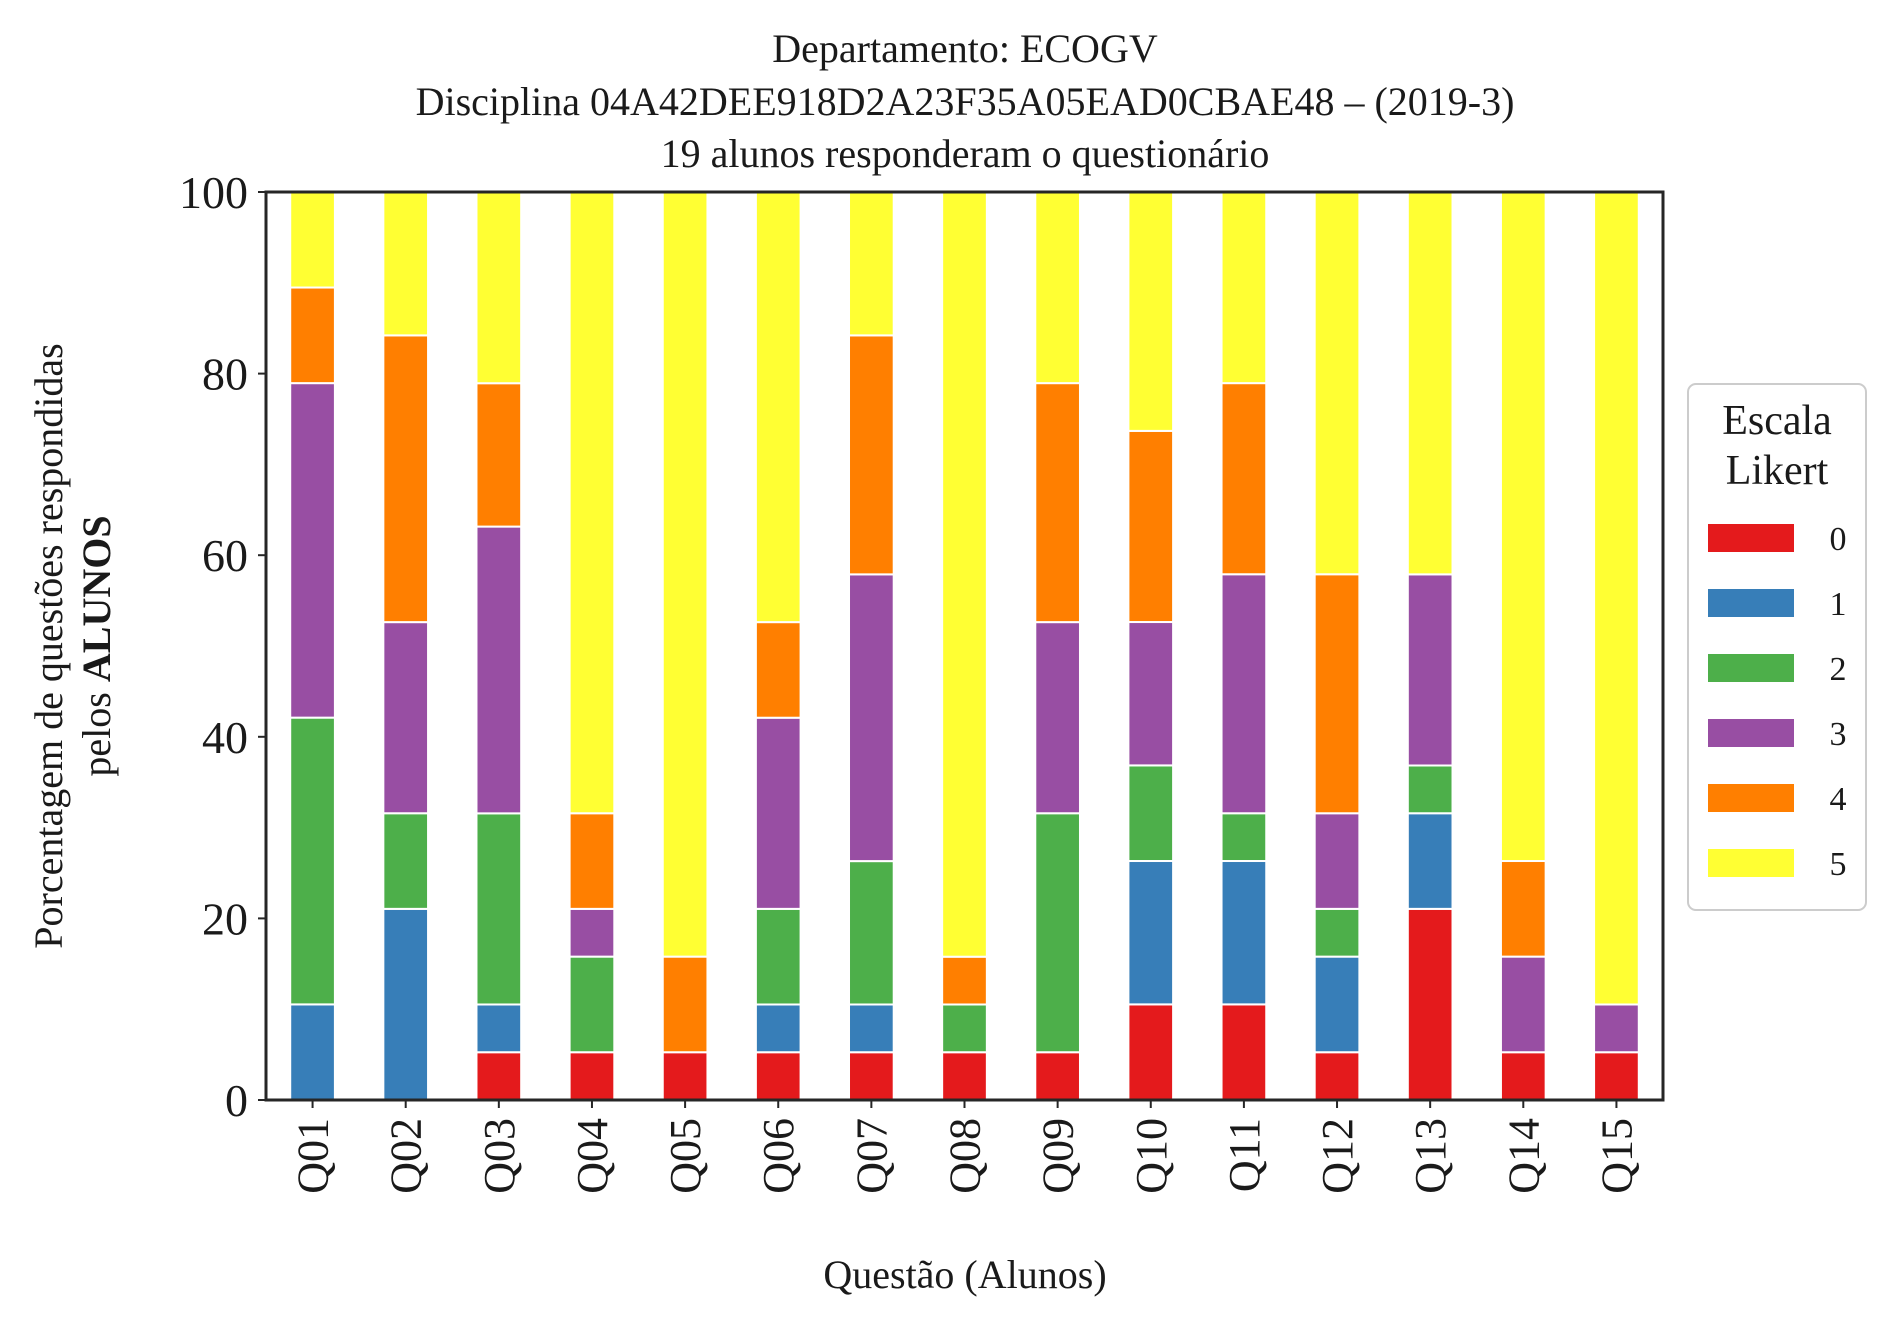 This screenshot has width=1892, height=1323. What do you see at coordinates (1337, 1156) in the screenshot?
I see `x-tick-label-q12: Q12` at bounding box center [1337, 1156].